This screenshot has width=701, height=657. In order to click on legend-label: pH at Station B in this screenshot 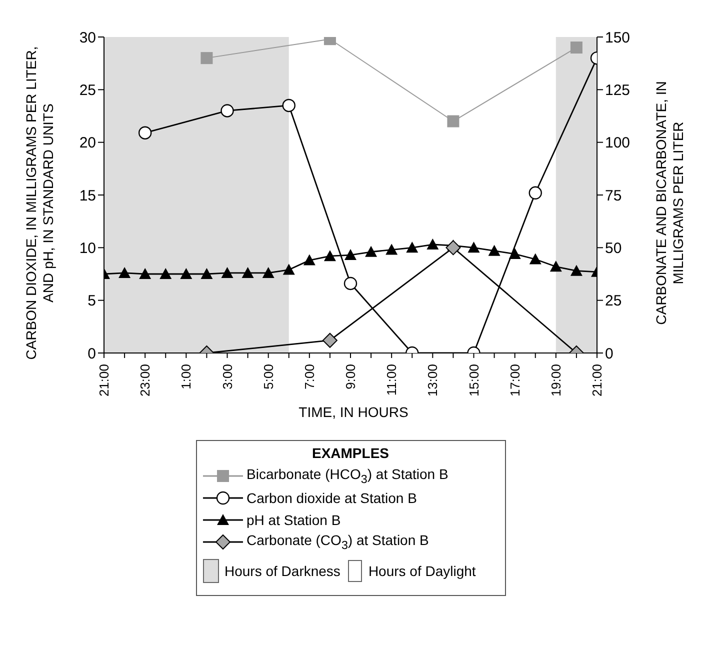, I will do `click(293, 520)`.